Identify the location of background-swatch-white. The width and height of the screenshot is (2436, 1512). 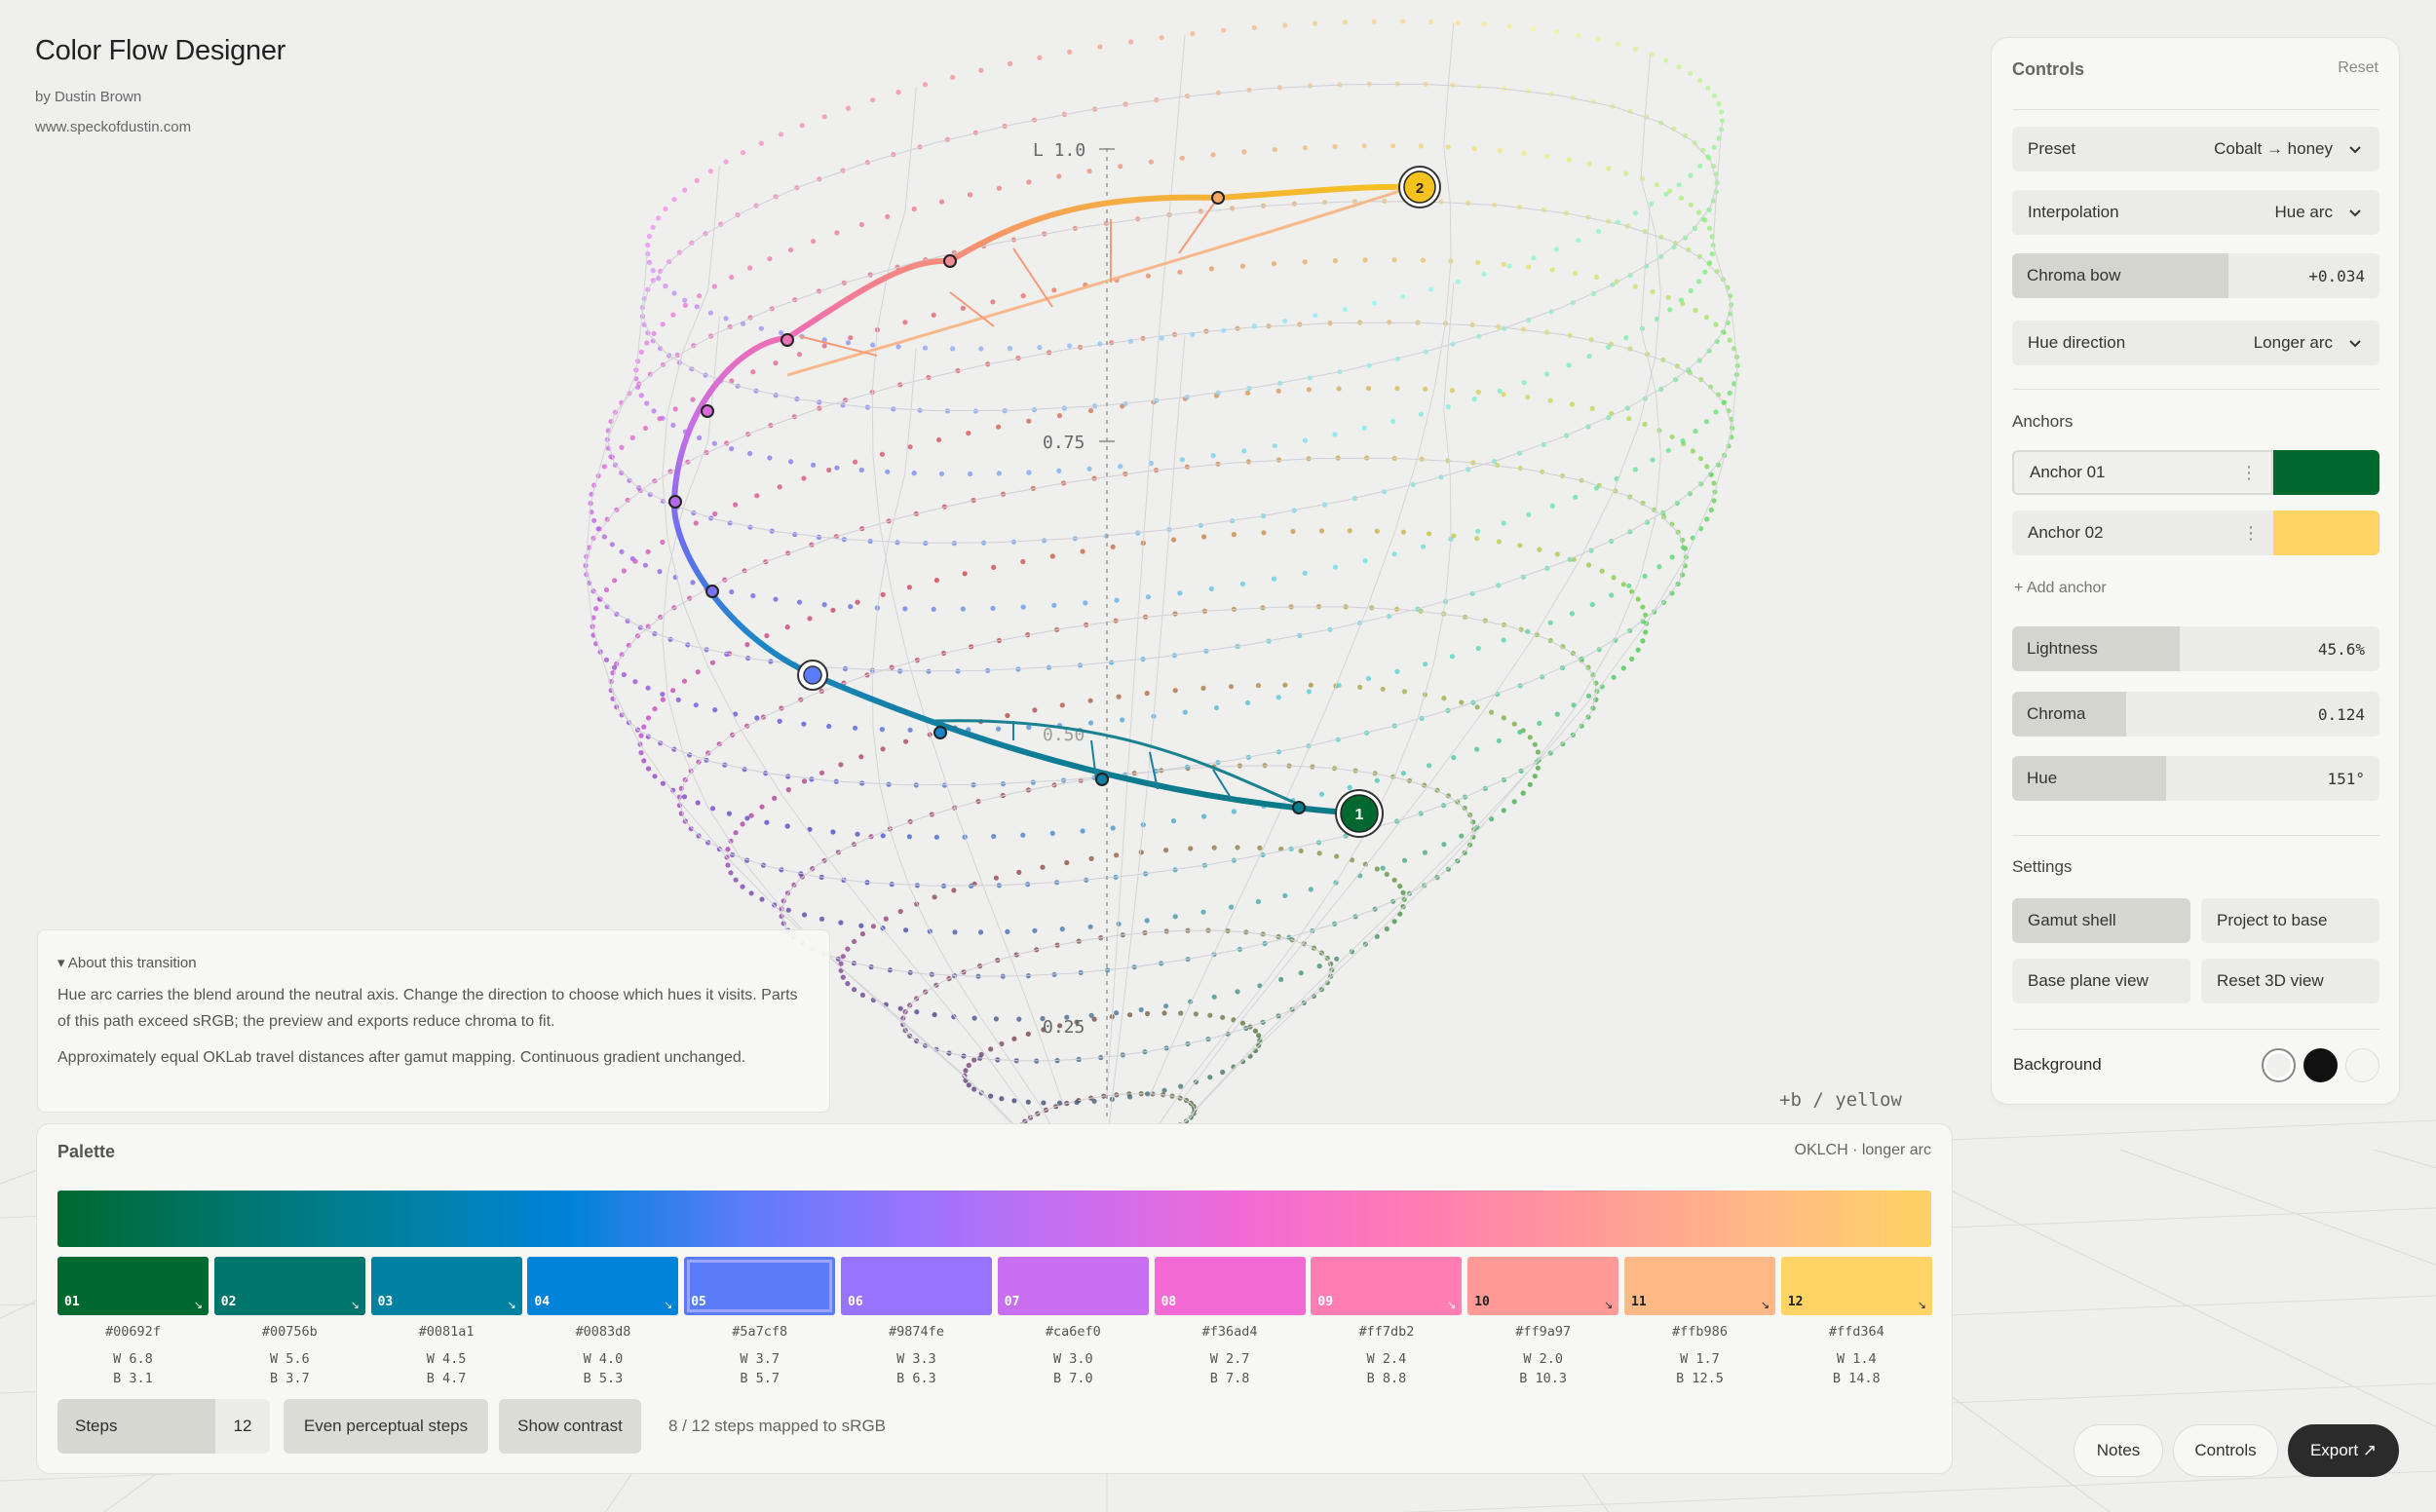
(2362, 1065).